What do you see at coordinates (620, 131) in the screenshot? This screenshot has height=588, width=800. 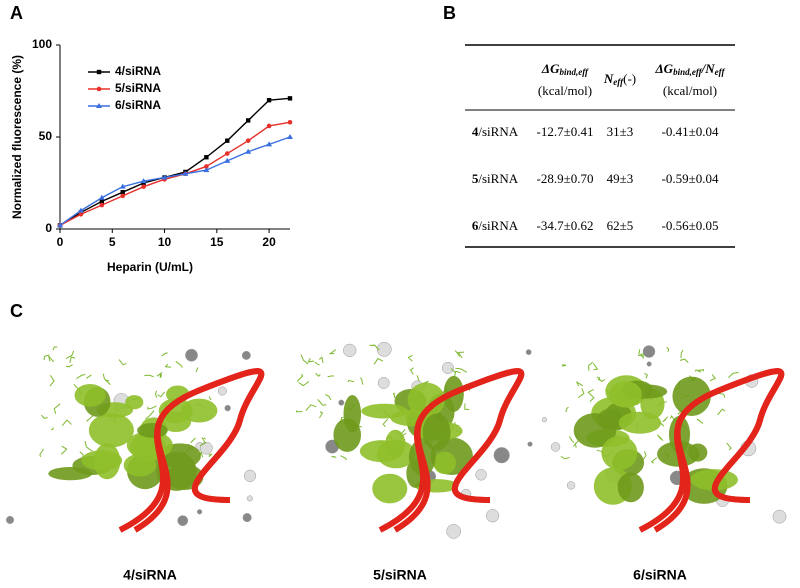 I see `cell: 31±3` at bounding box center [620, 131].